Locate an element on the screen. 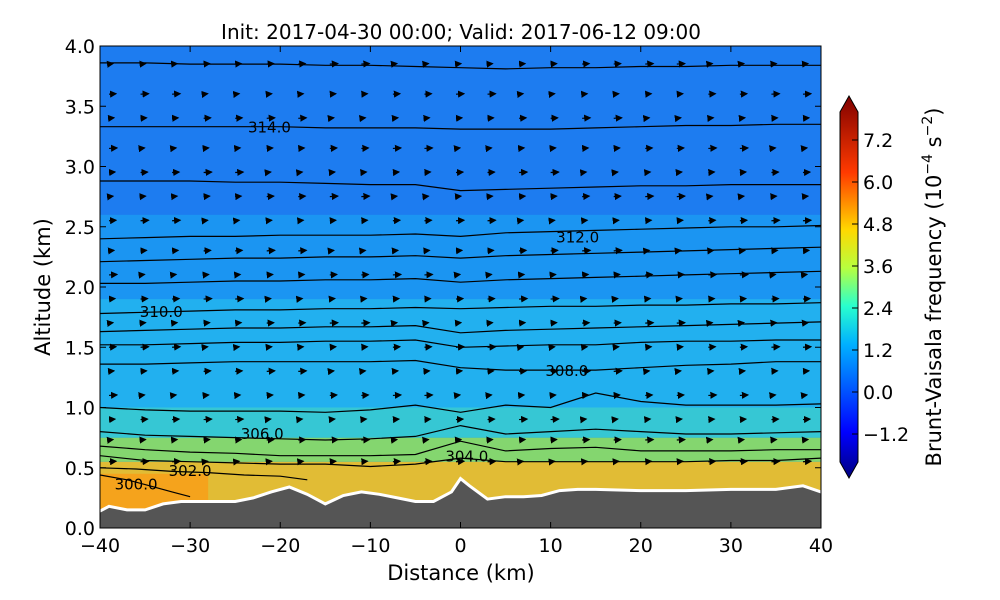 The image size is (1000, 600). x-tick-label: −20 is located at coordinates (280, 546).